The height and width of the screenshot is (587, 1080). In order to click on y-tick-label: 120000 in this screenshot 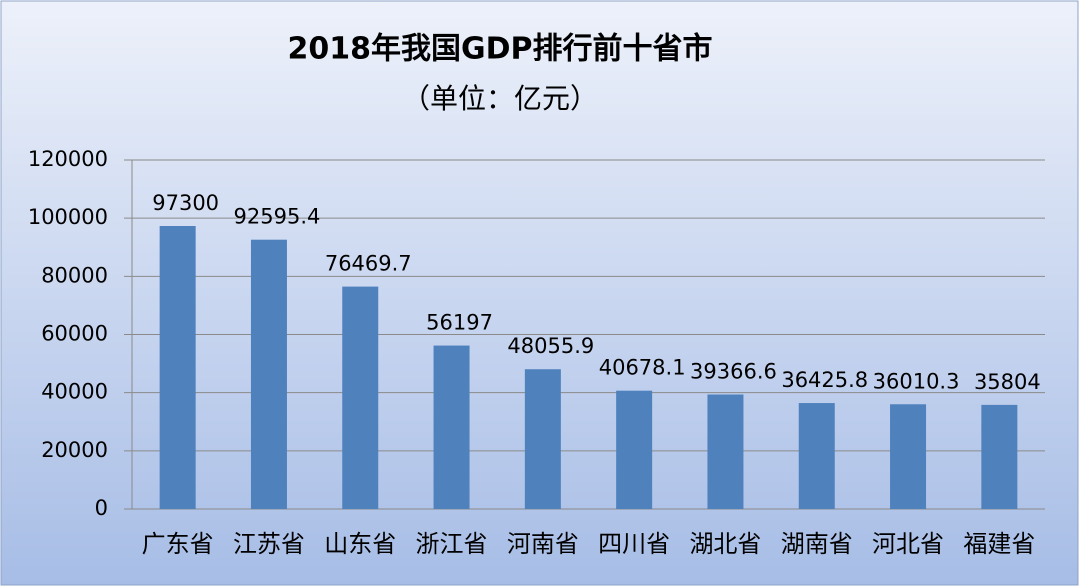, I will do `click(68, 159)`.